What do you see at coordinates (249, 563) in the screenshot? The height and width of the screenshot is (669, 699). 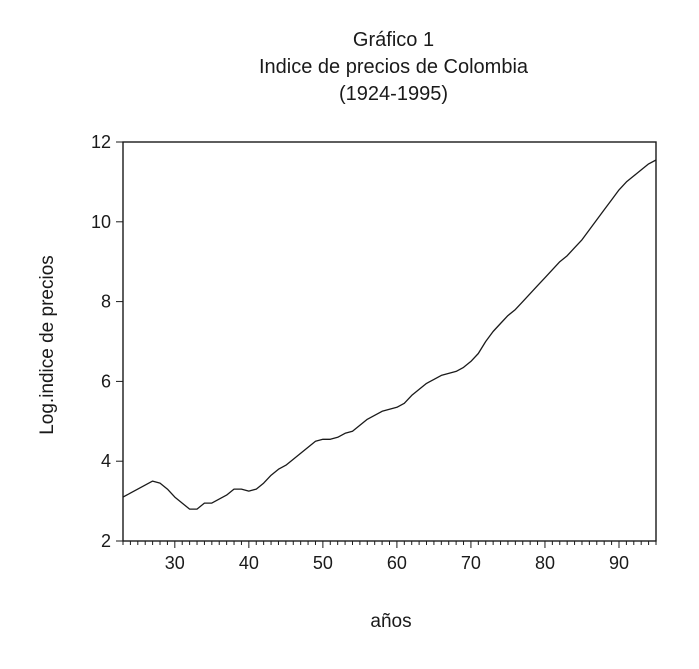 I see `x-tick-label: 40` at bounding box center [249, 563].